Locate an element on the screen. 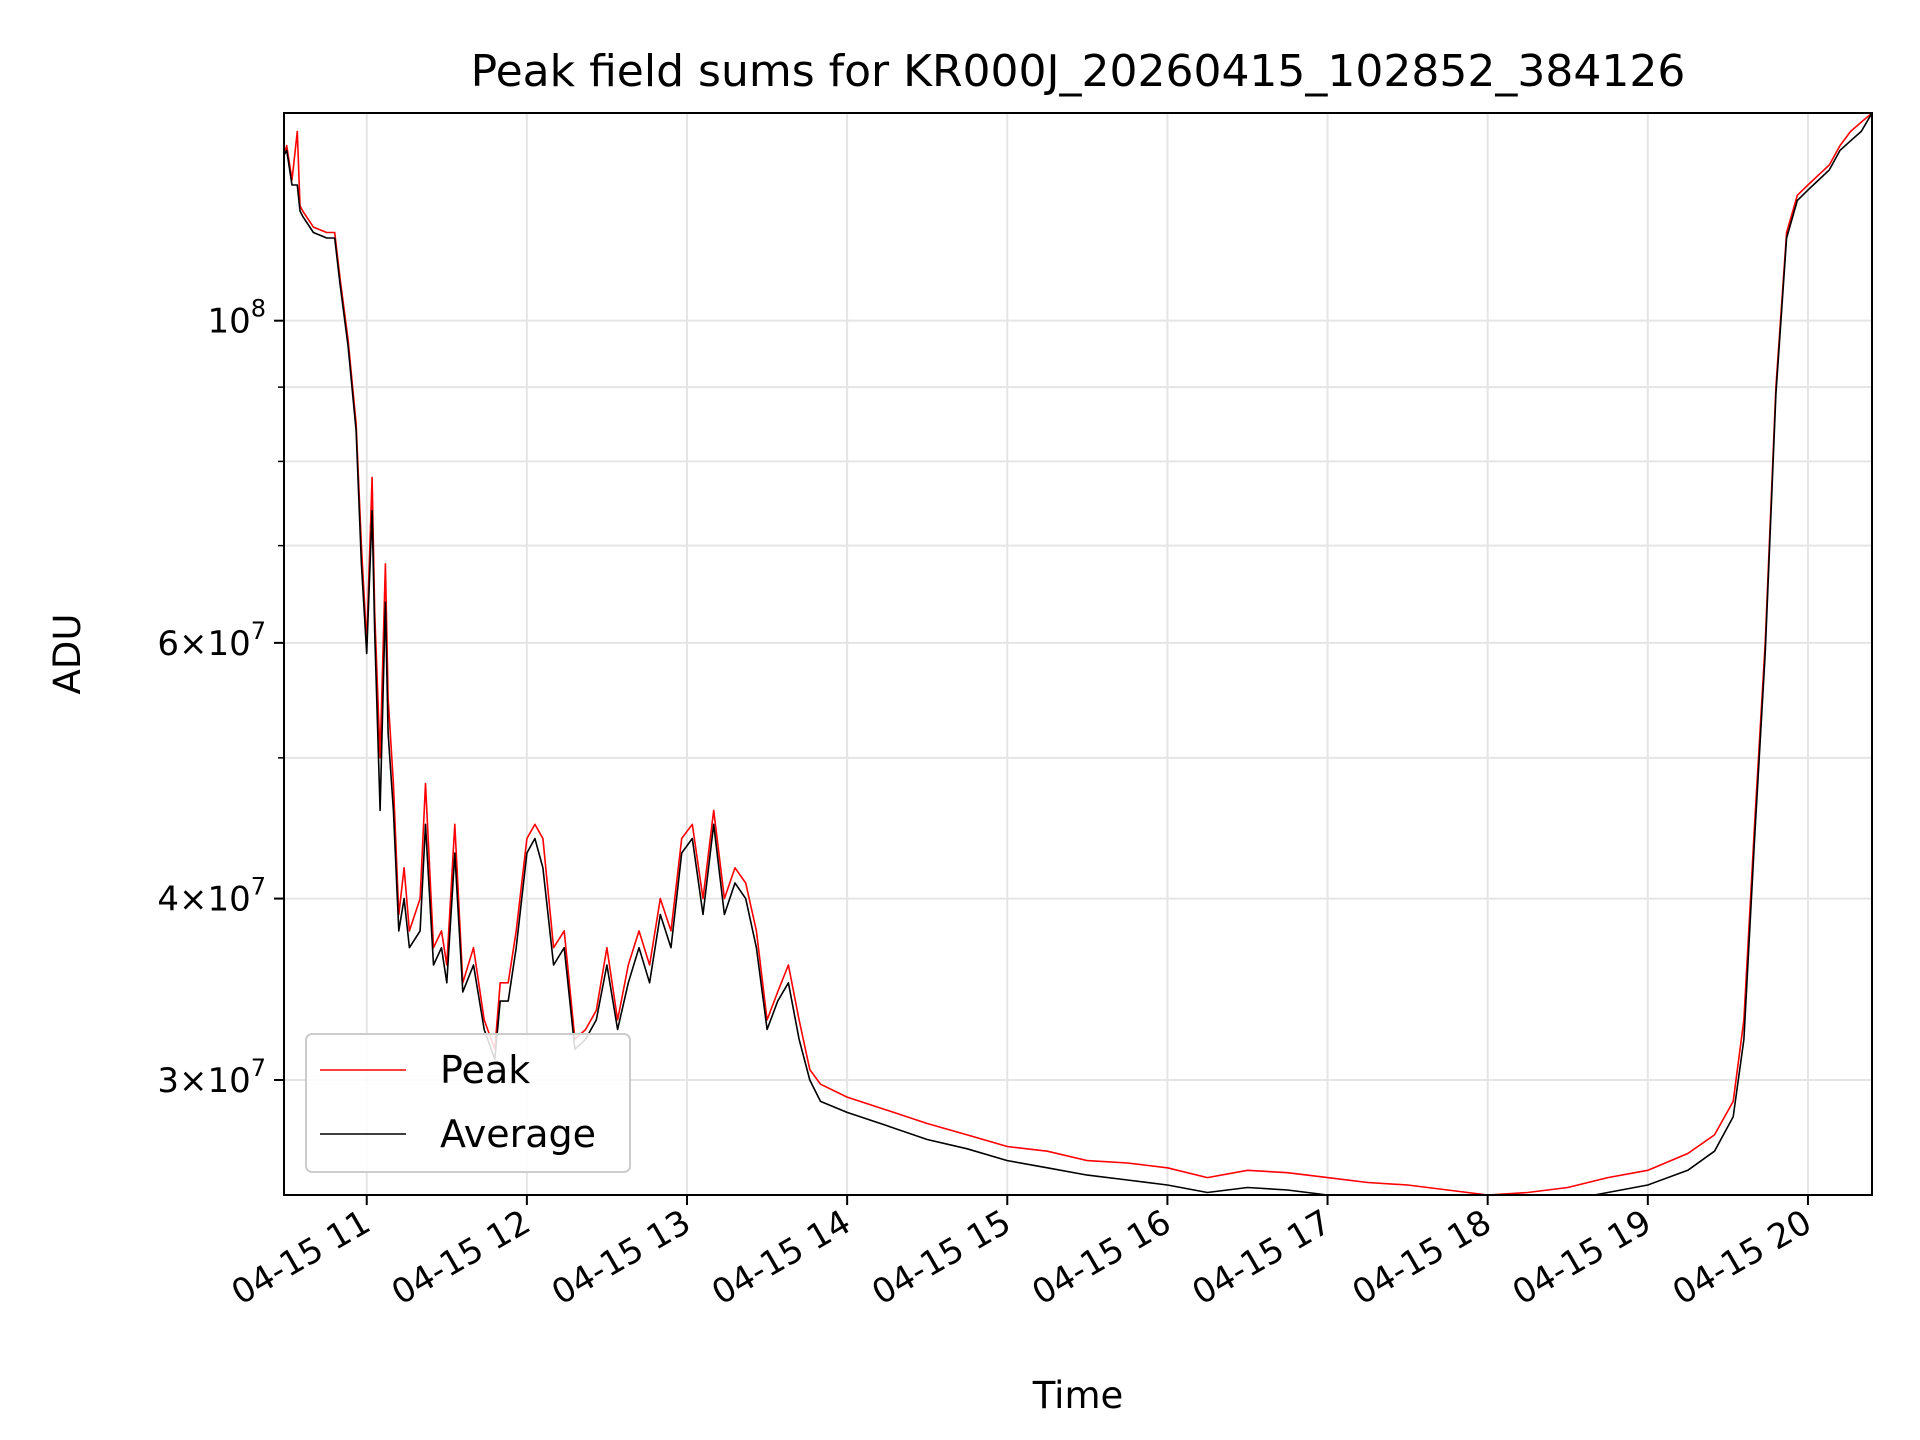  y-tick-label: 6×107 is located at coordinates (211, 640).